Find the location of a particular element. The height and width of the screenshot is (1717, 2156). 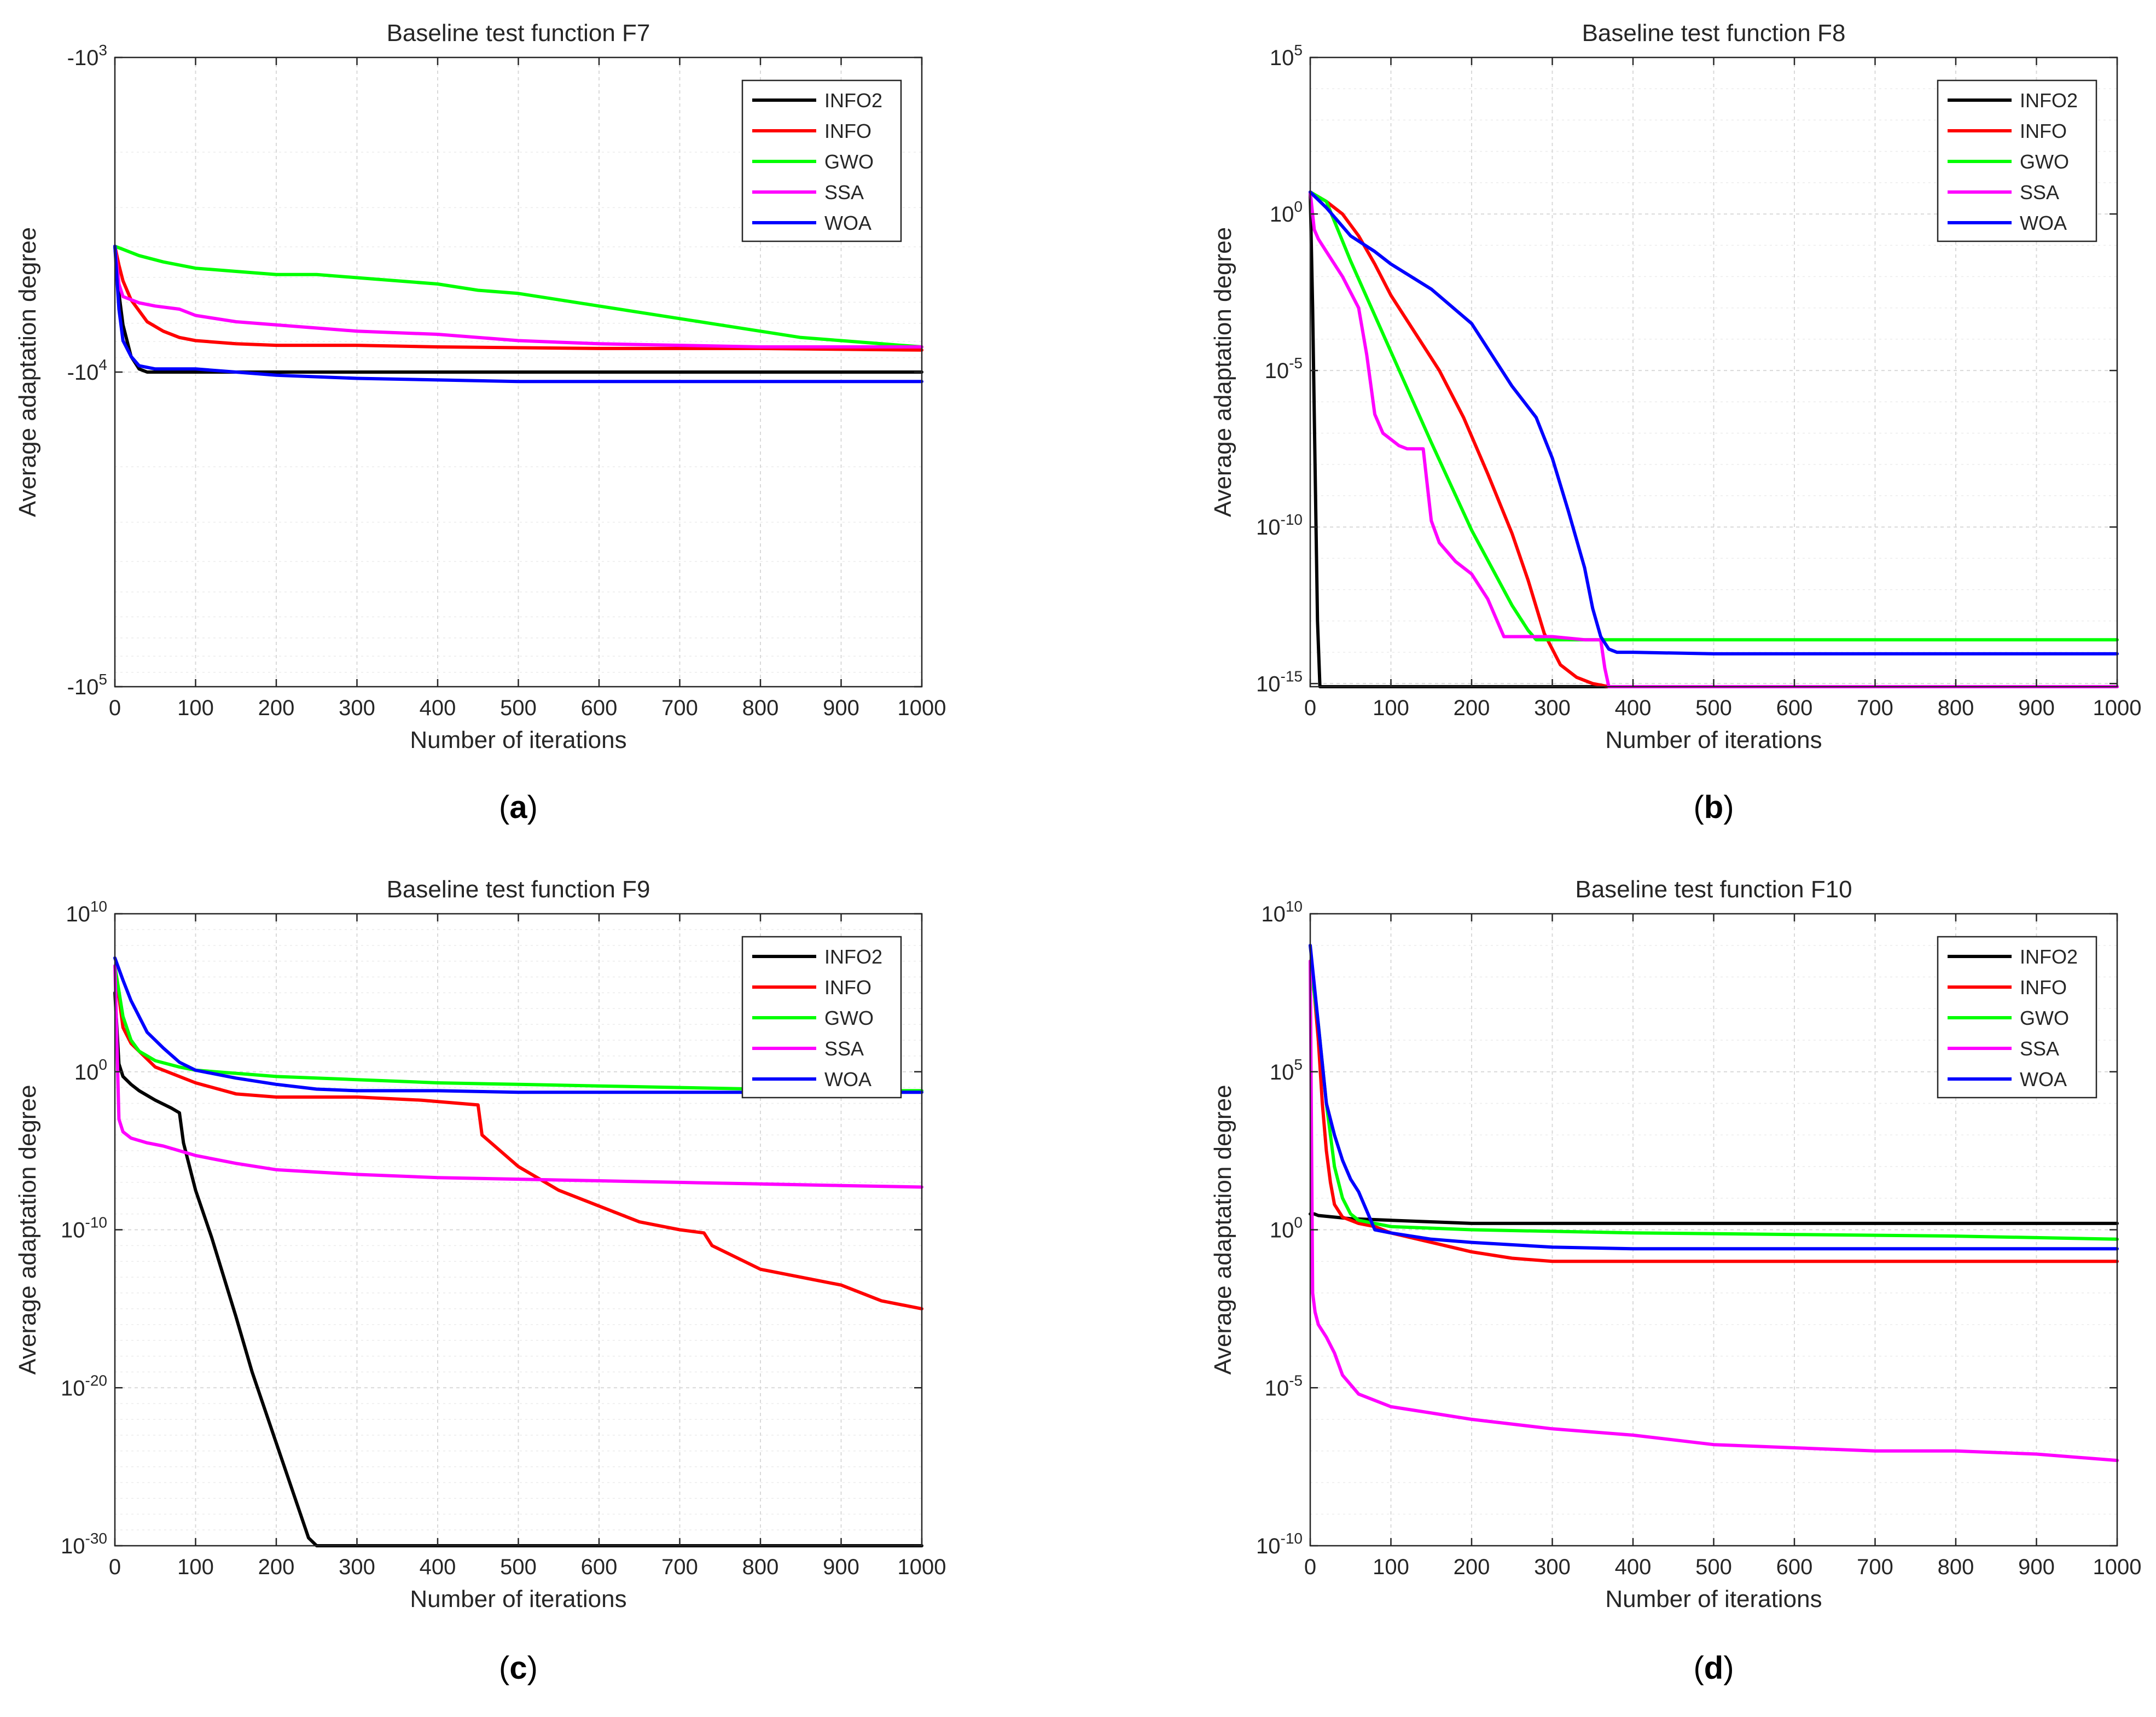

panel-label: (c) is located at coordinates (518, 1668).